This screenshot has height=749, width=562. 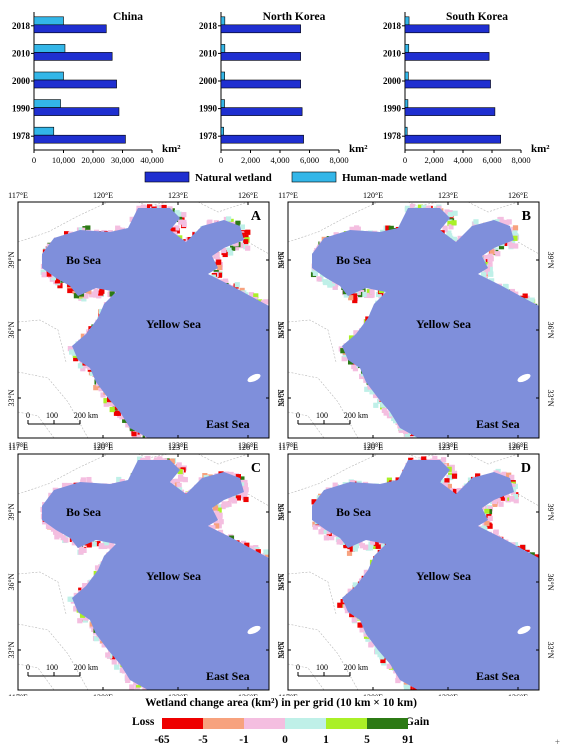 What do you see at coordinates (128, 17) in the screenshot?
I see `chart-title: China` at bounding box center [128, 17].